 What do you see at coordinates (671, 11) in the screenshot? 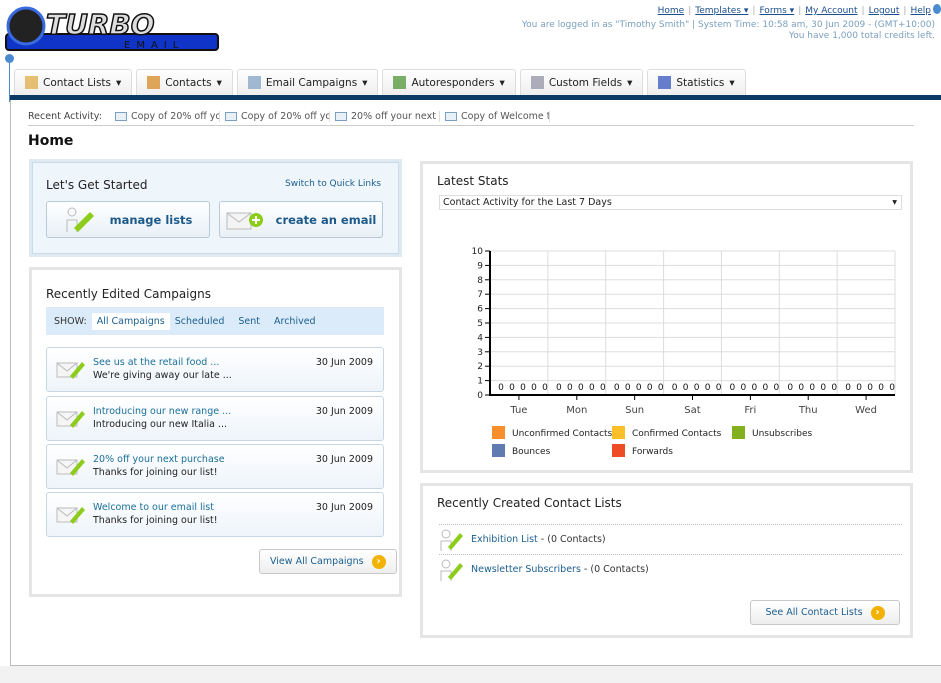
I see `link-home: Home` at bounding box center [671, 11].